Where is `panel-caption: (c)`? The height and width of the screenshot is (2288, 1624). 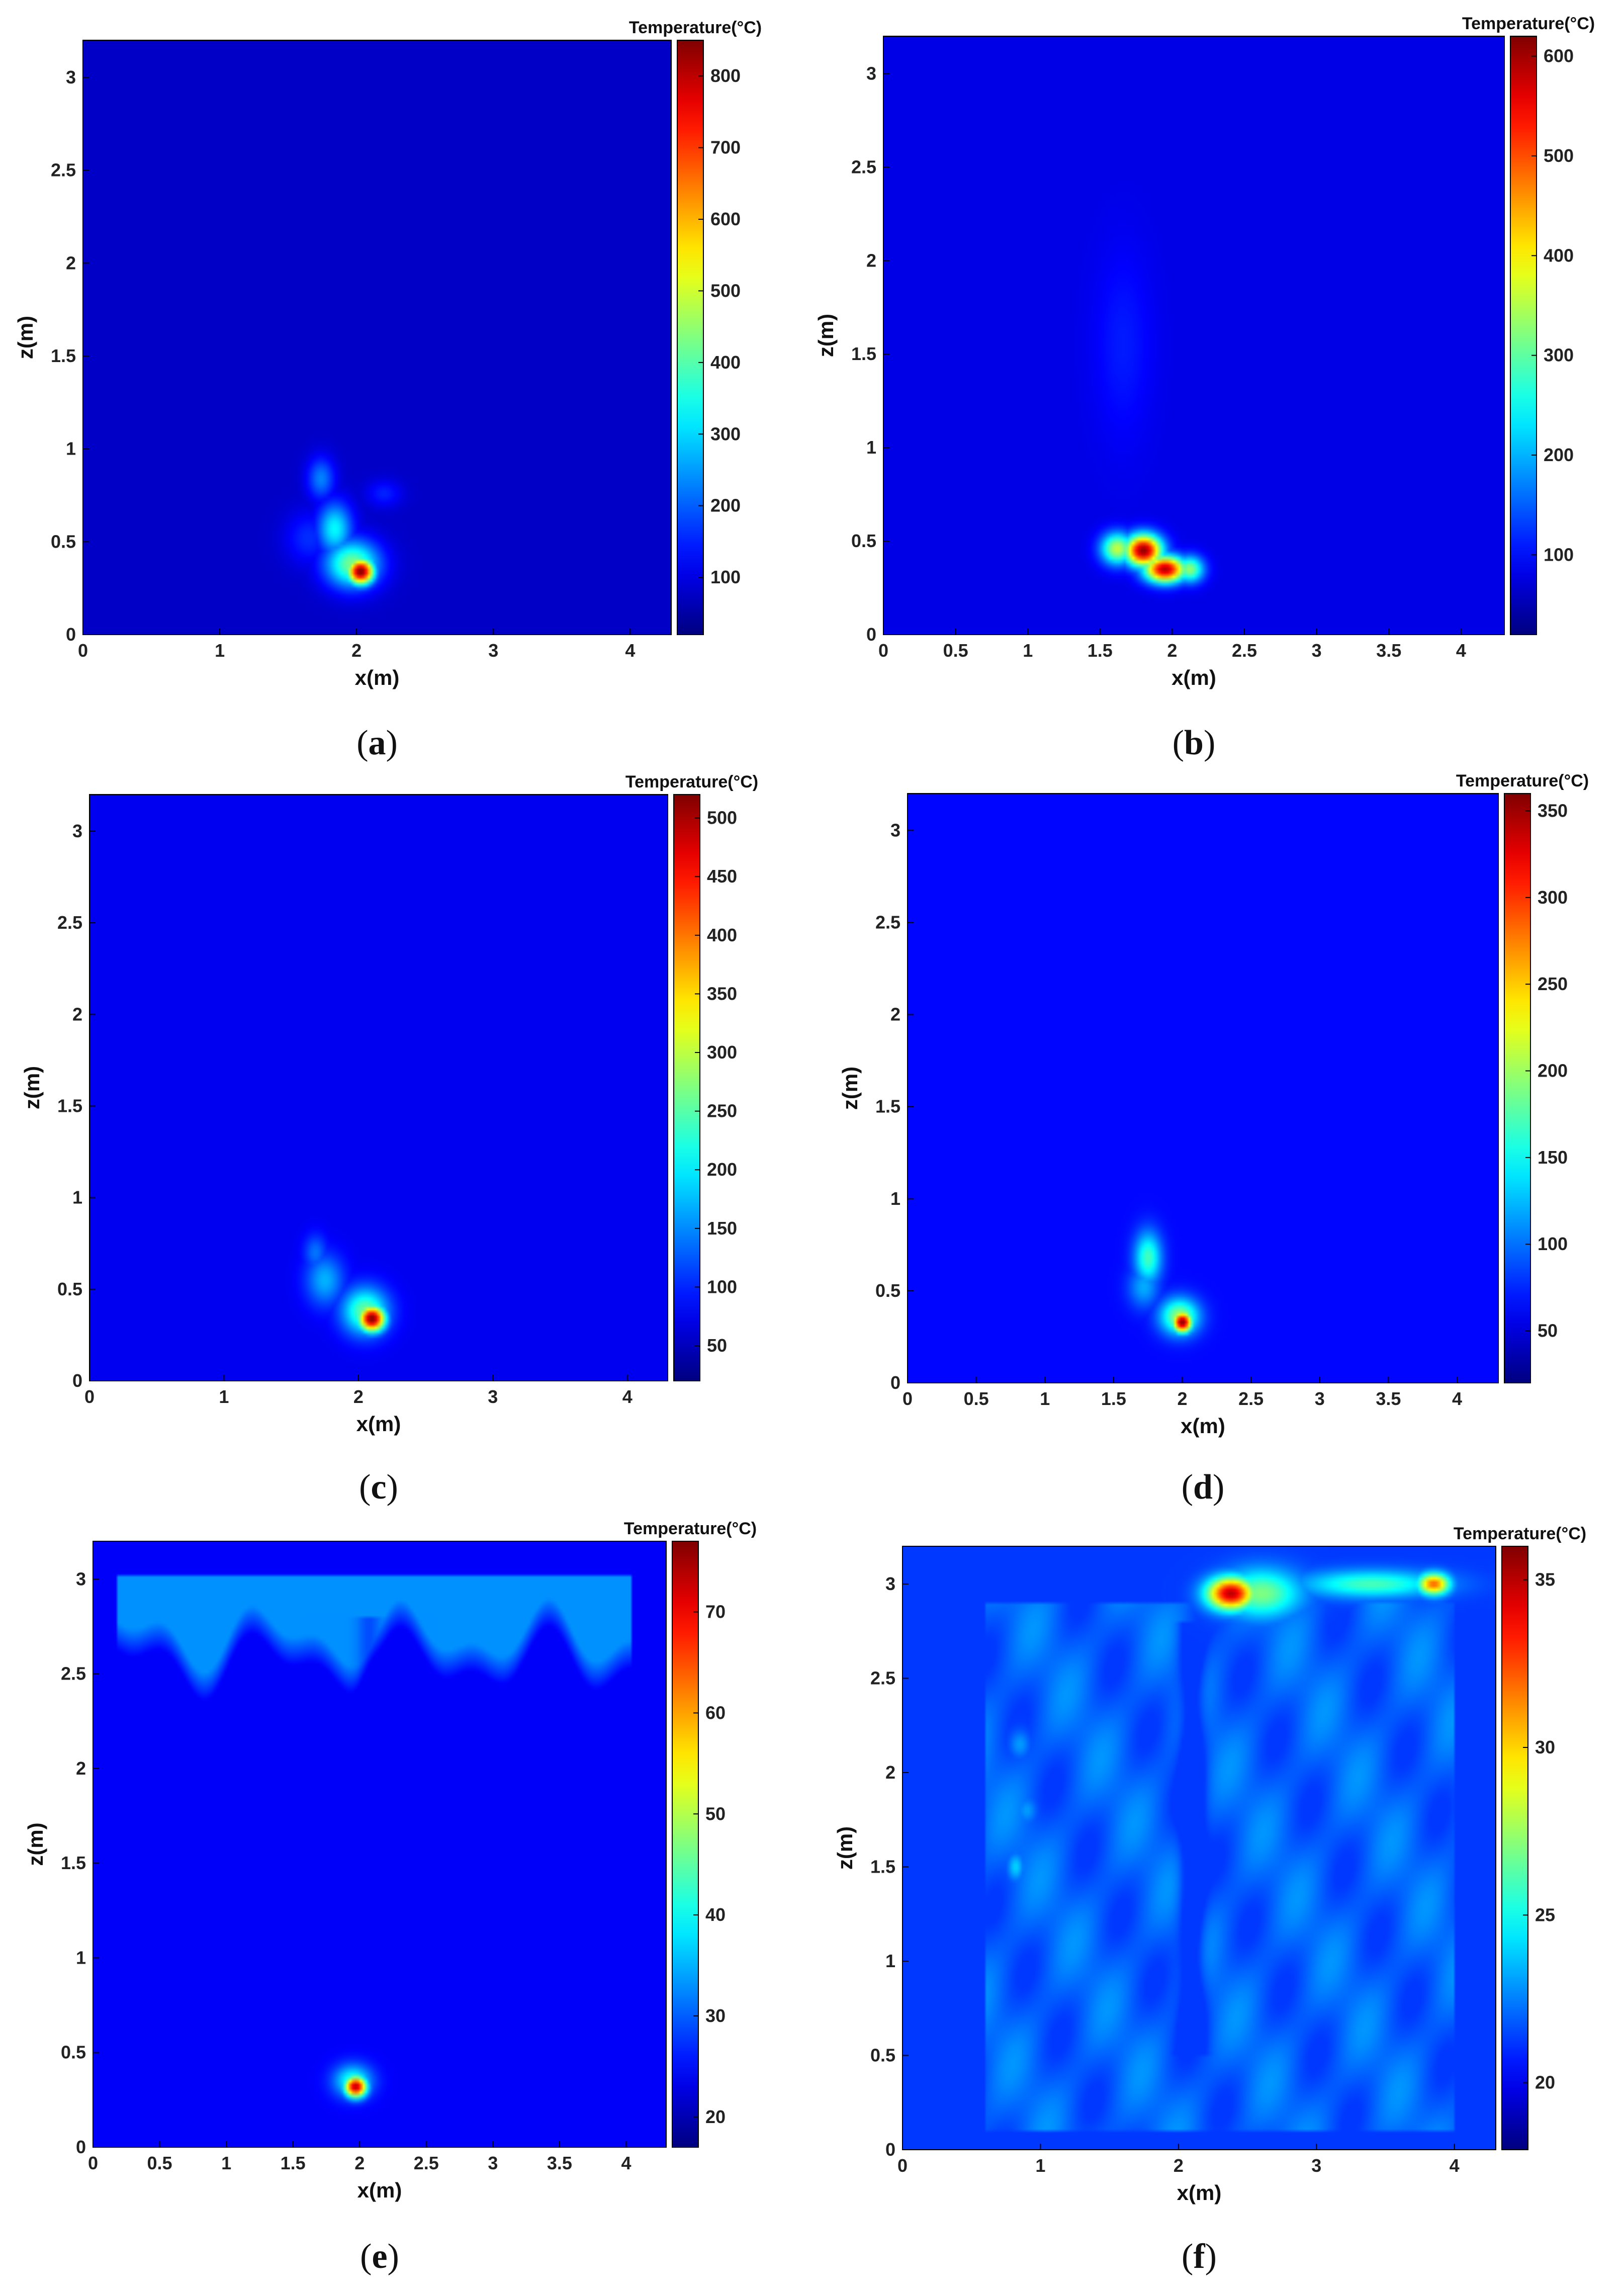
panel-caption: (c) is located at coordinates (378, 1487).